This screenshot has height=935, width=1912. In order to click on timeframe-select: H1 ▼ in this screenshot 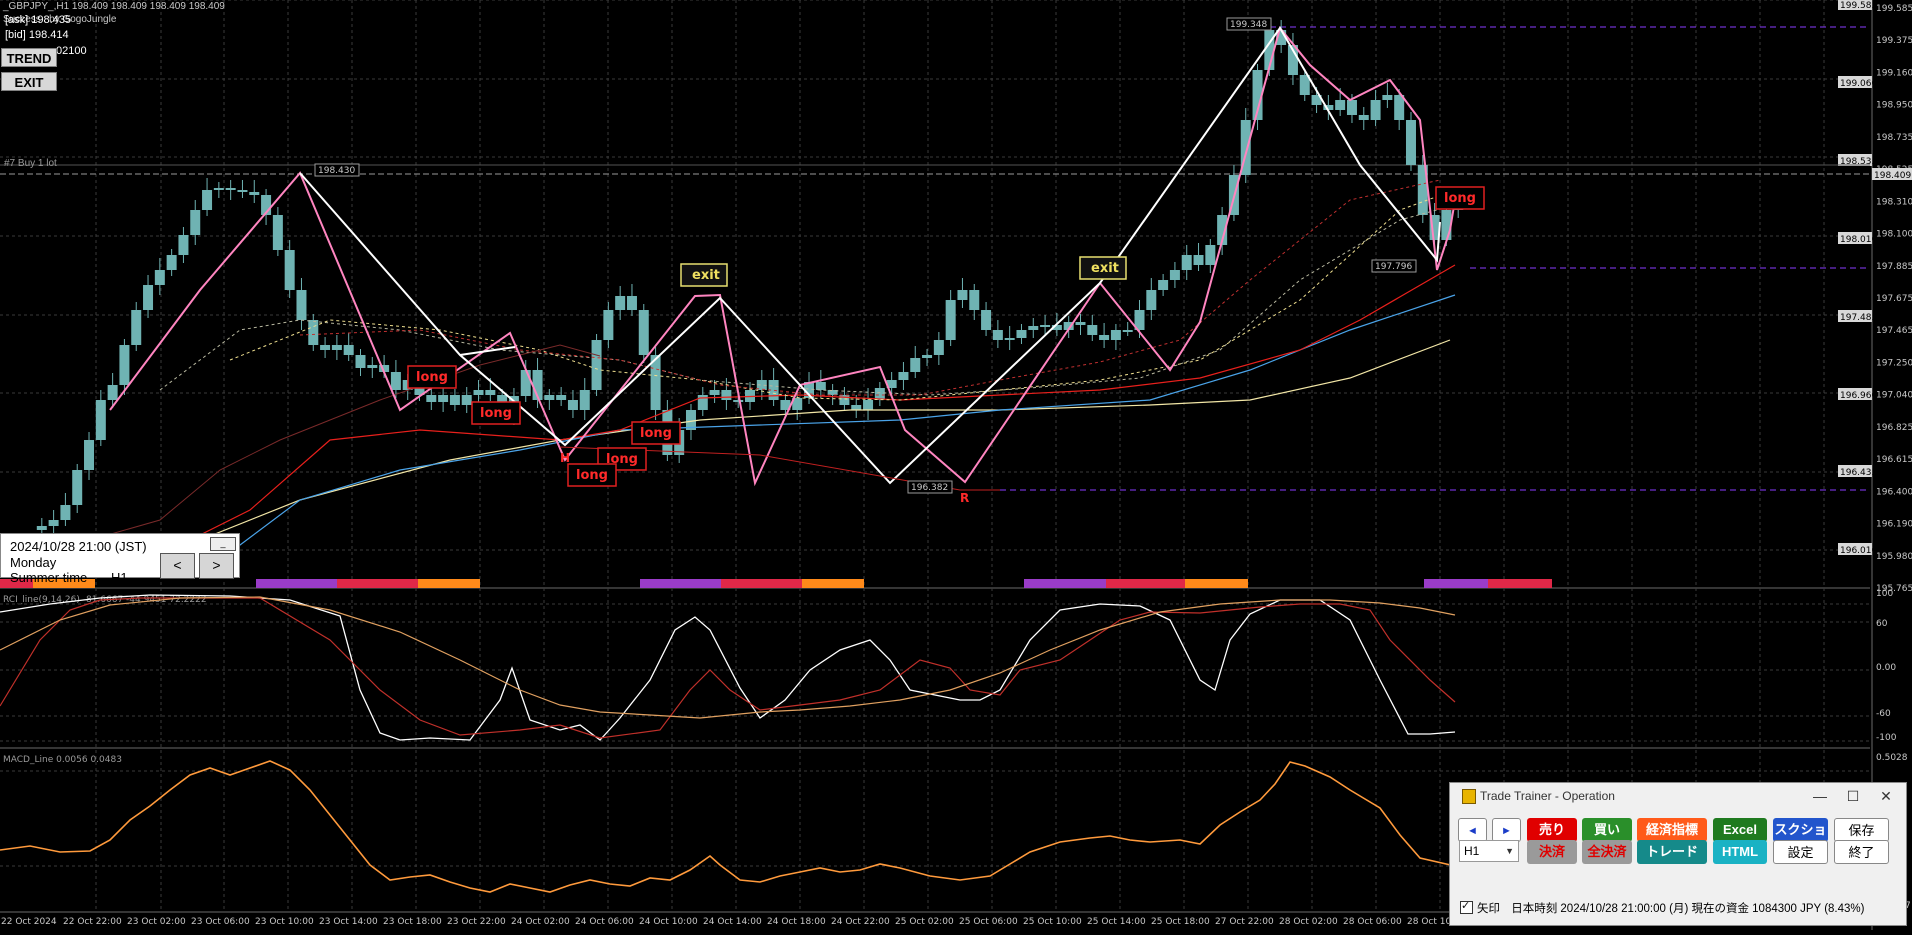, I will do `click(1489, 851)`.